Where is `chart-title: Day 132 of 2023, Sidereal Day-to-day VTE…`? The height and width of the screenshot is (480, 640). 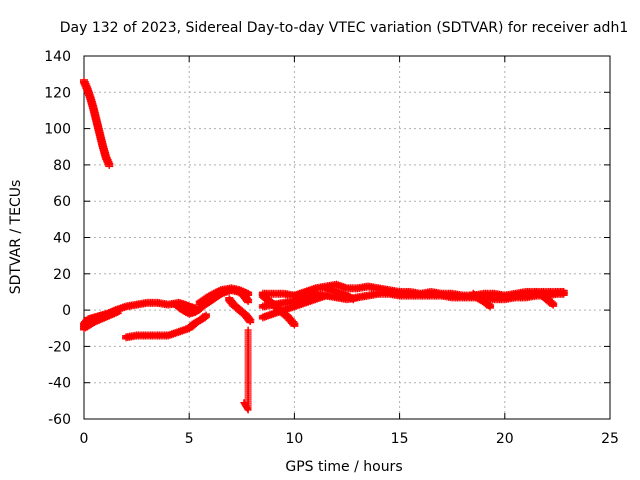
chart-title: Day 132 of 2023, Sidereal Day-to-day VTE… is located at coordinates (344, 28).